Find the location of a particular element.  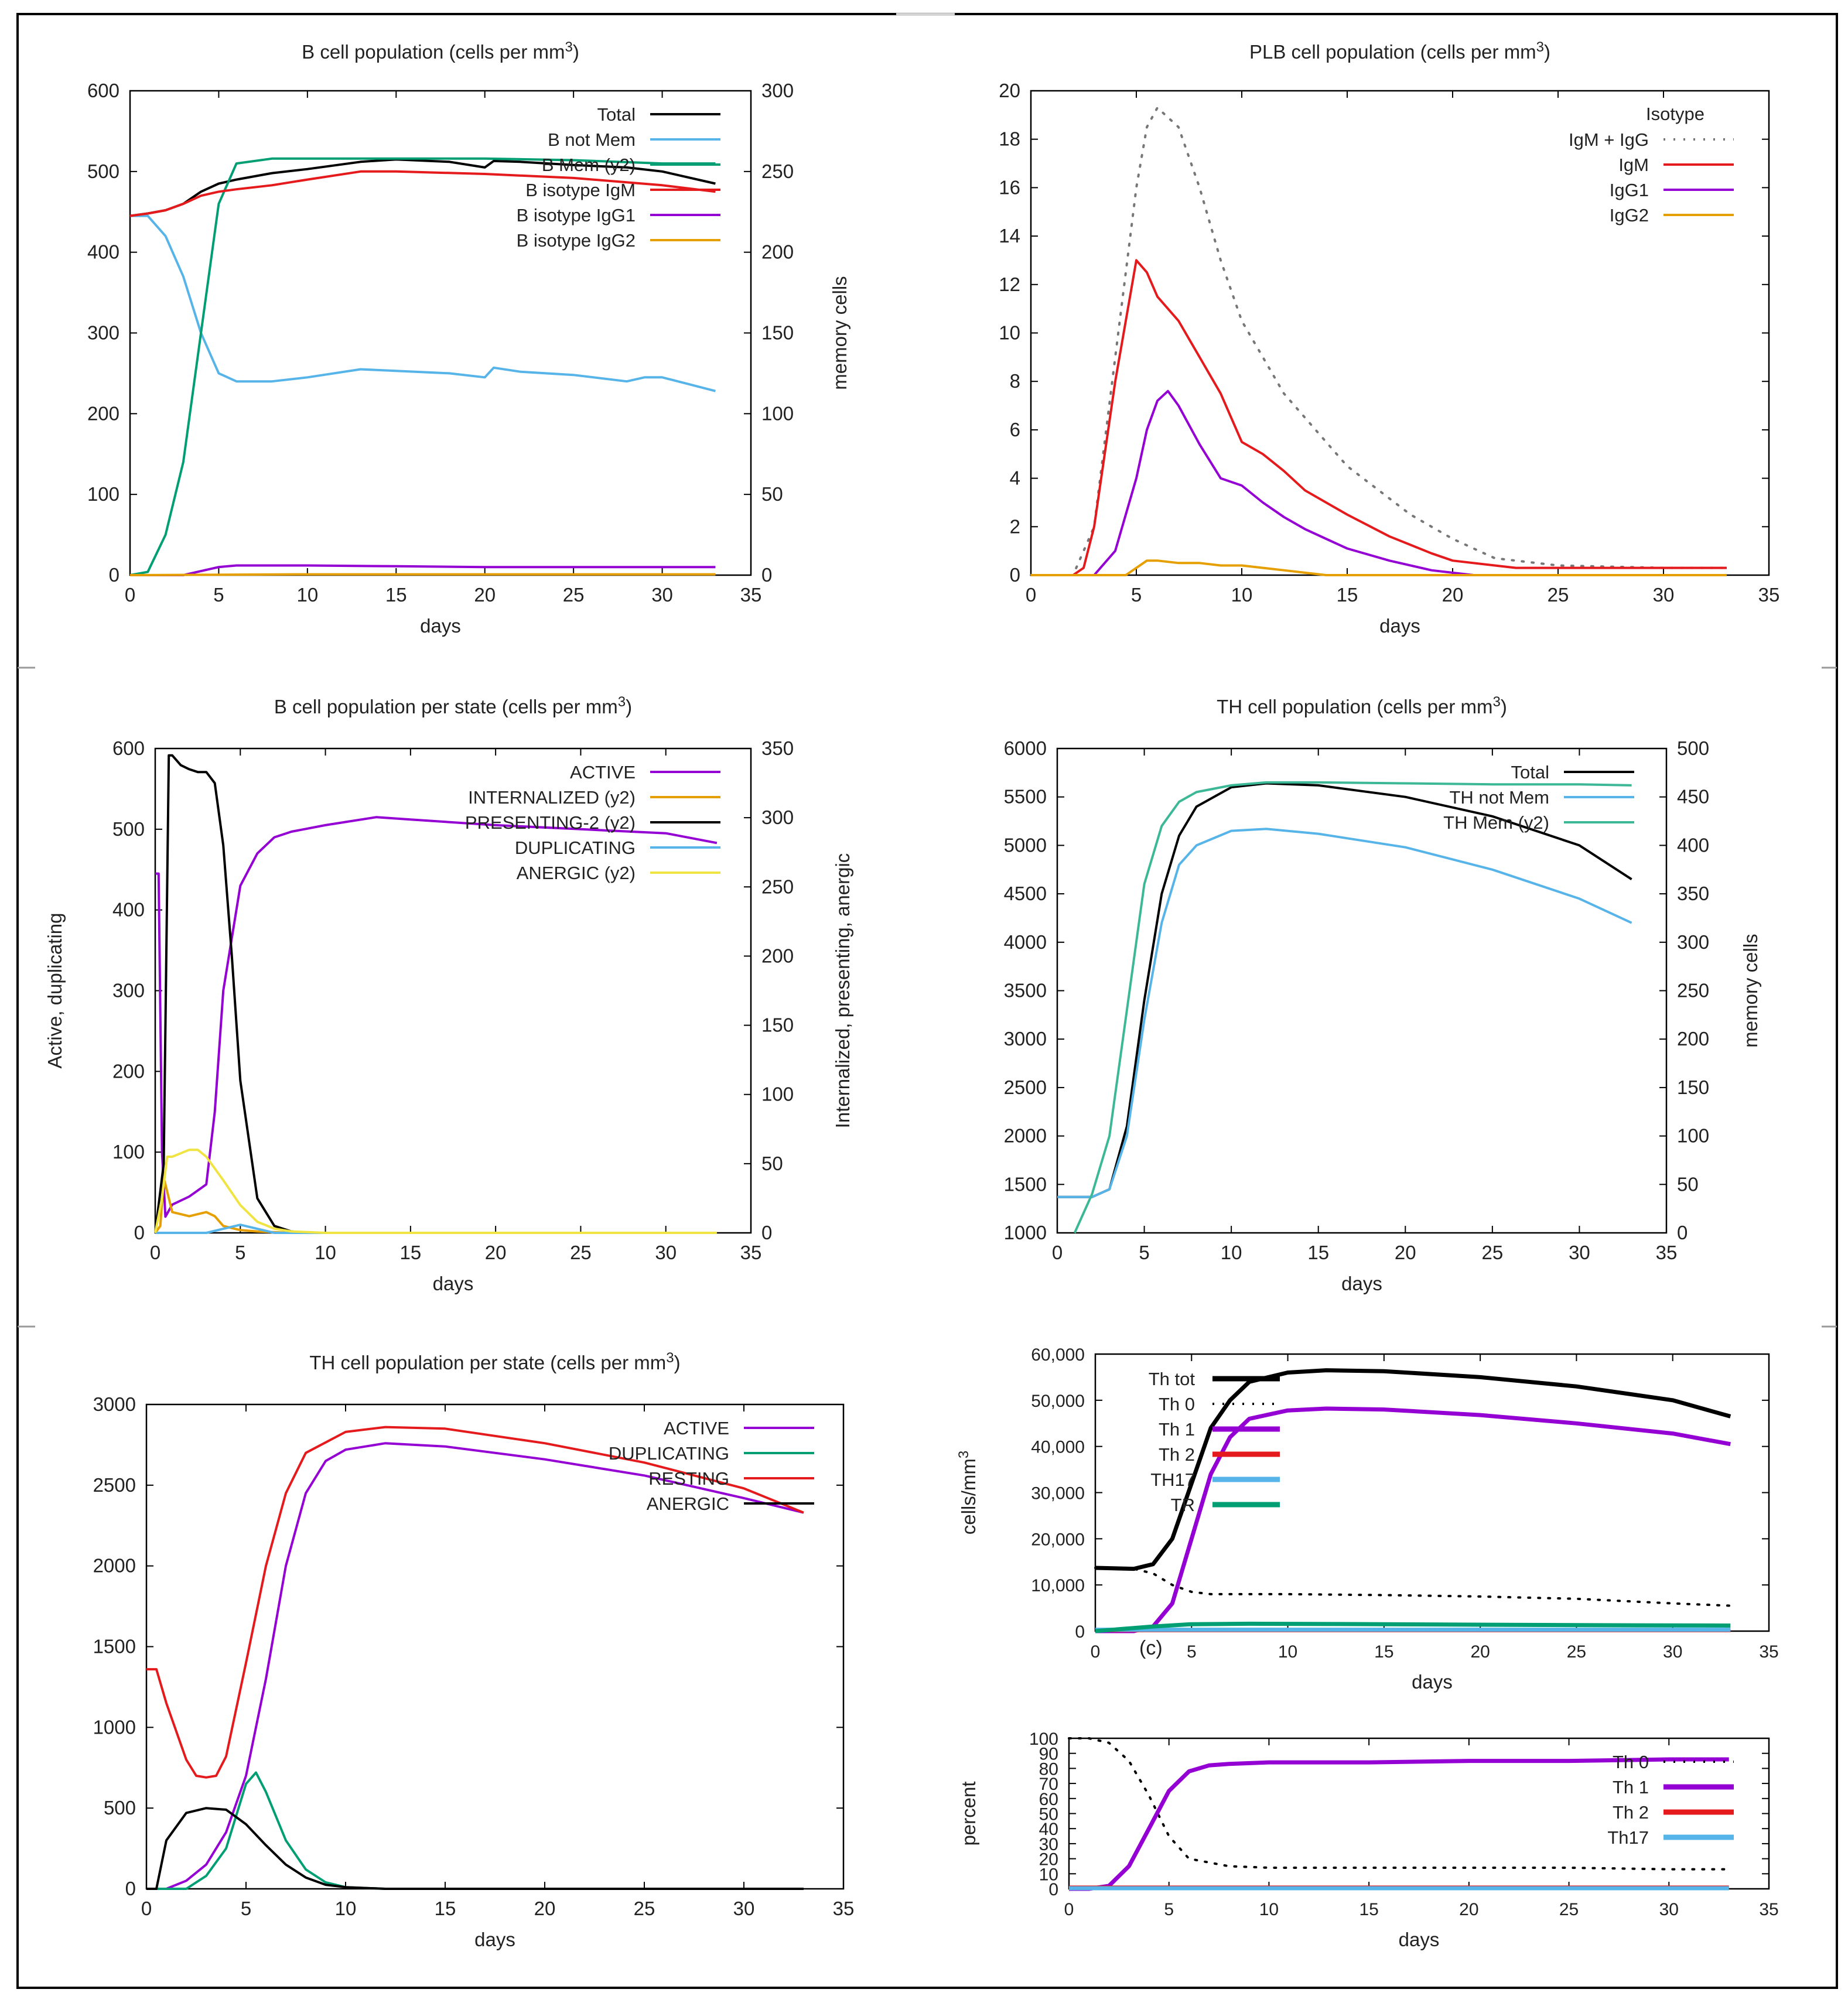

series-line-igg2 is located at coordinates (1379, 567).